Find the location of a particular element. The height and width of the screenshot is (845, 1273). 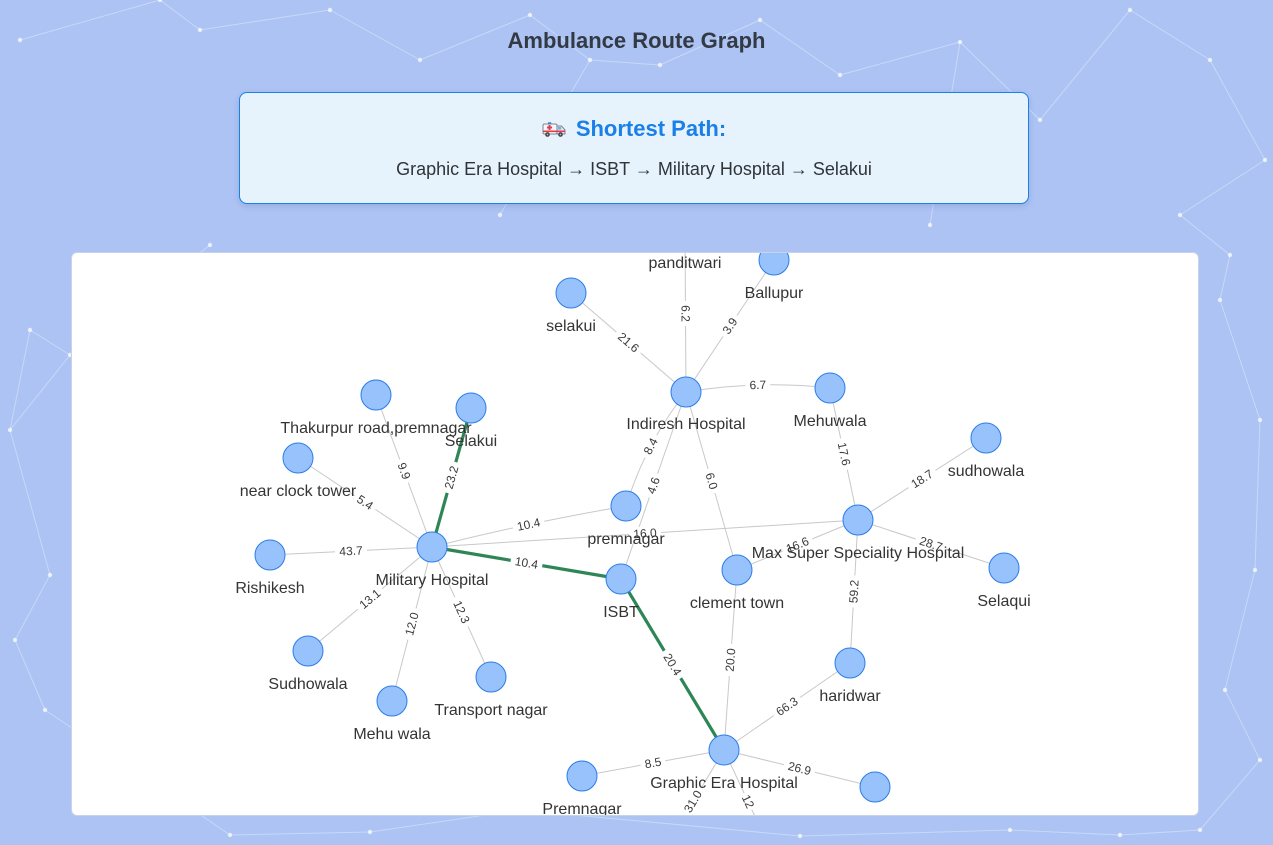

edge-weight-label: 20.0 is located at coordinates (731, 660).